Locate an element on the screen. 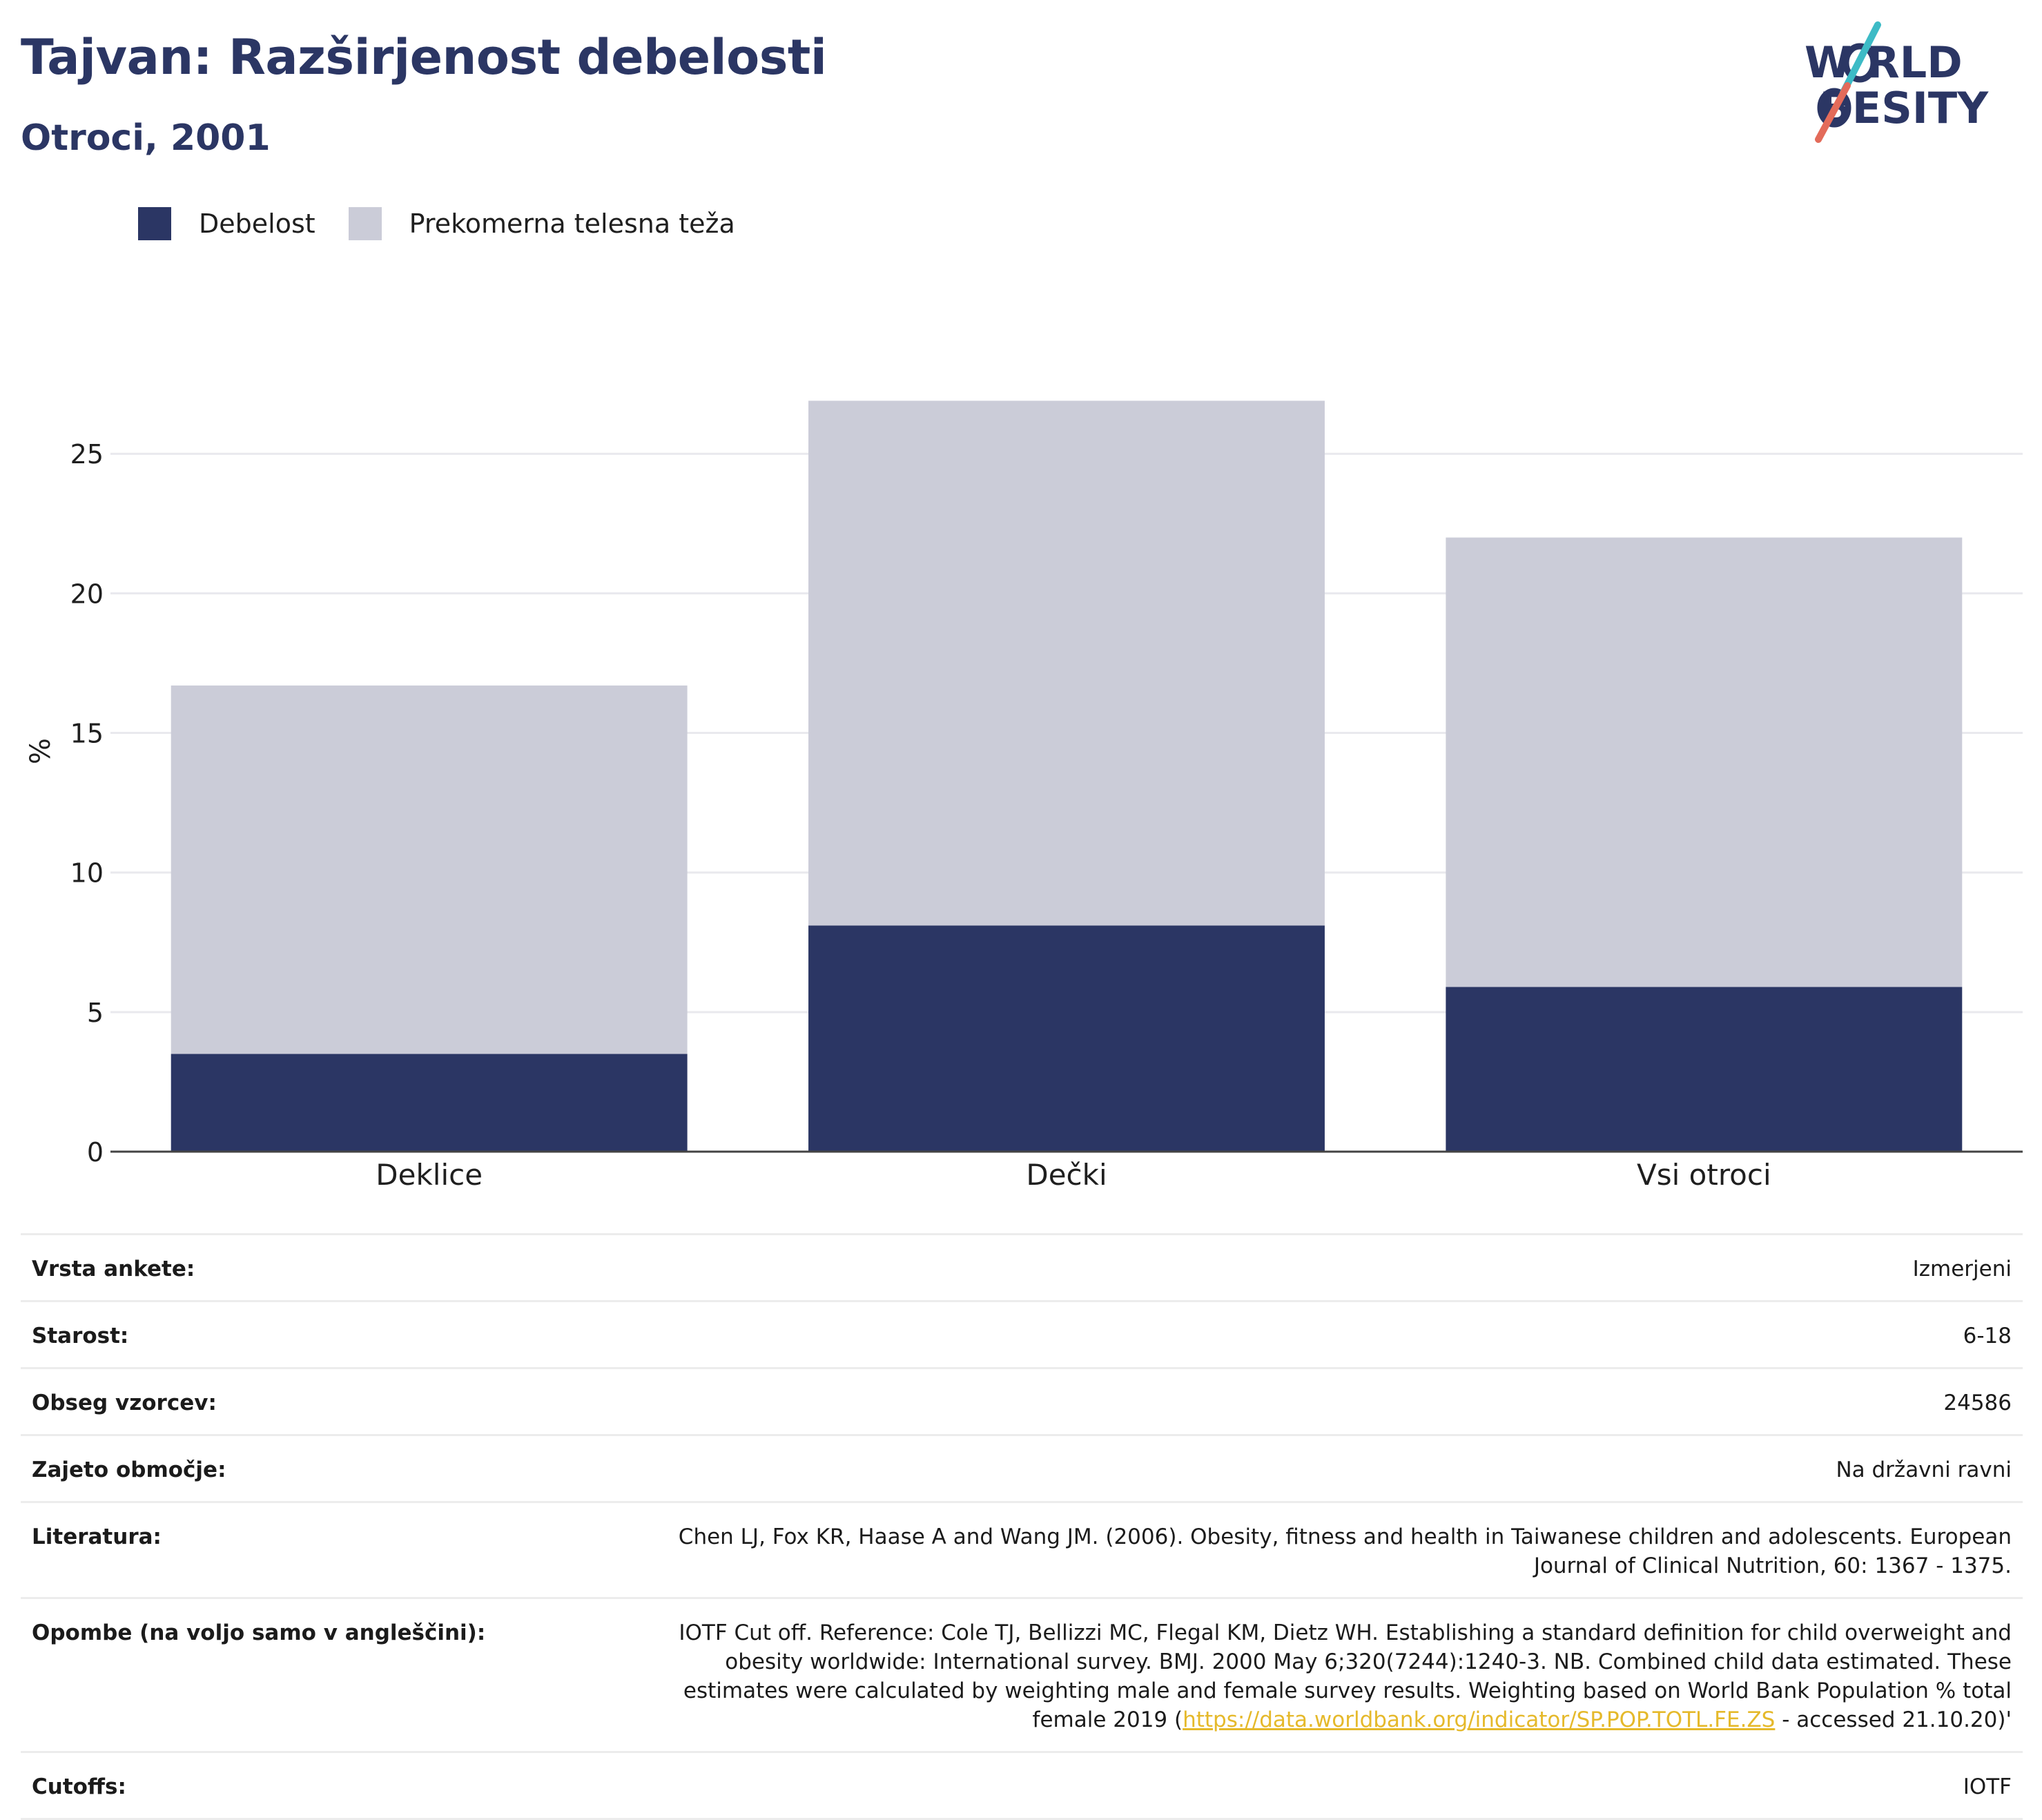 The height and width of the screenshot is (1820, 2042). y-tick-labels: 0 5 10 15 20 25 is located at coordinates (87, 803).